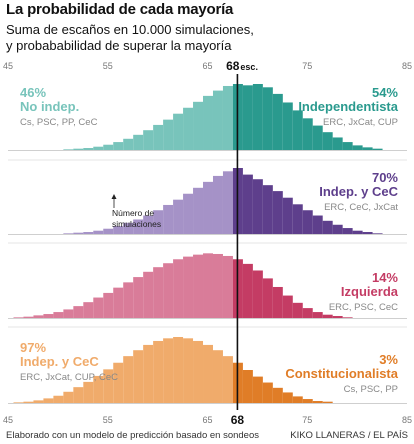 This screenshot has width=414, height=444. I want to click on x-tick-bottom-45: 45, so click(8, 420).